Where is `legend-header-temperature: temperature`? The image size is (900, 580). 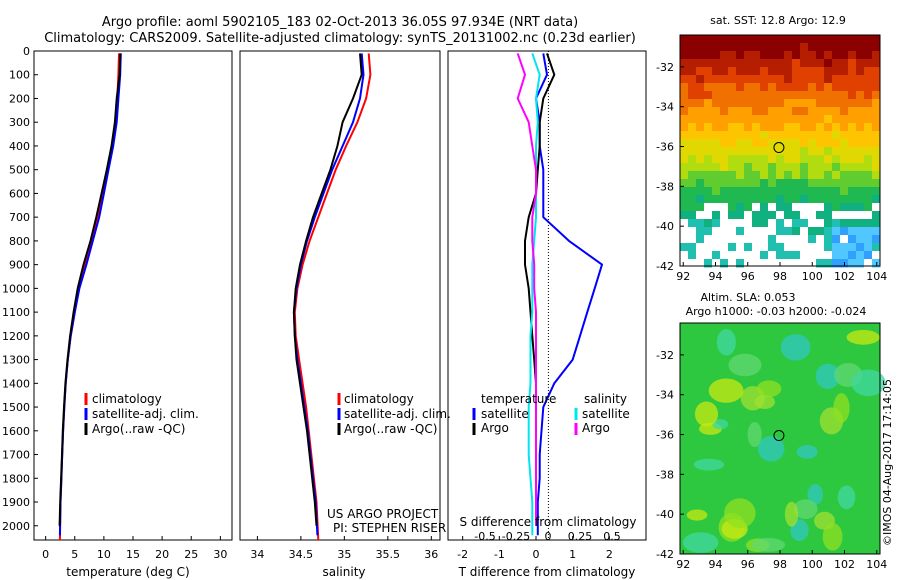
legend-header-temperature: temperature is located at coordinates (518, 399).